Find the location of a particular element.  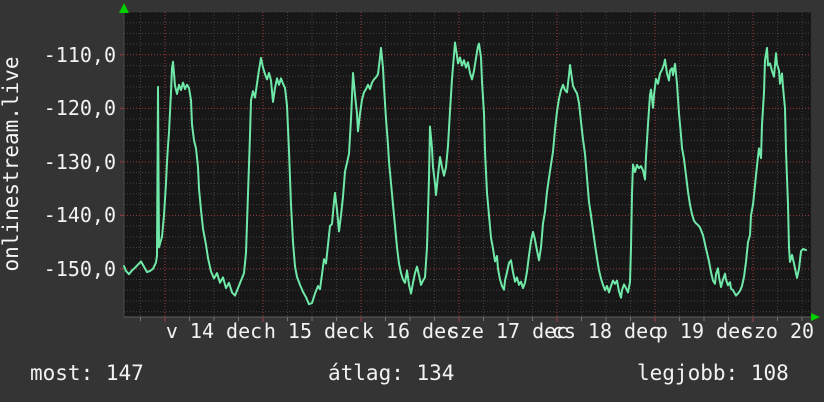

y-axis-arrow-icon is located at coordinates (124, 8).